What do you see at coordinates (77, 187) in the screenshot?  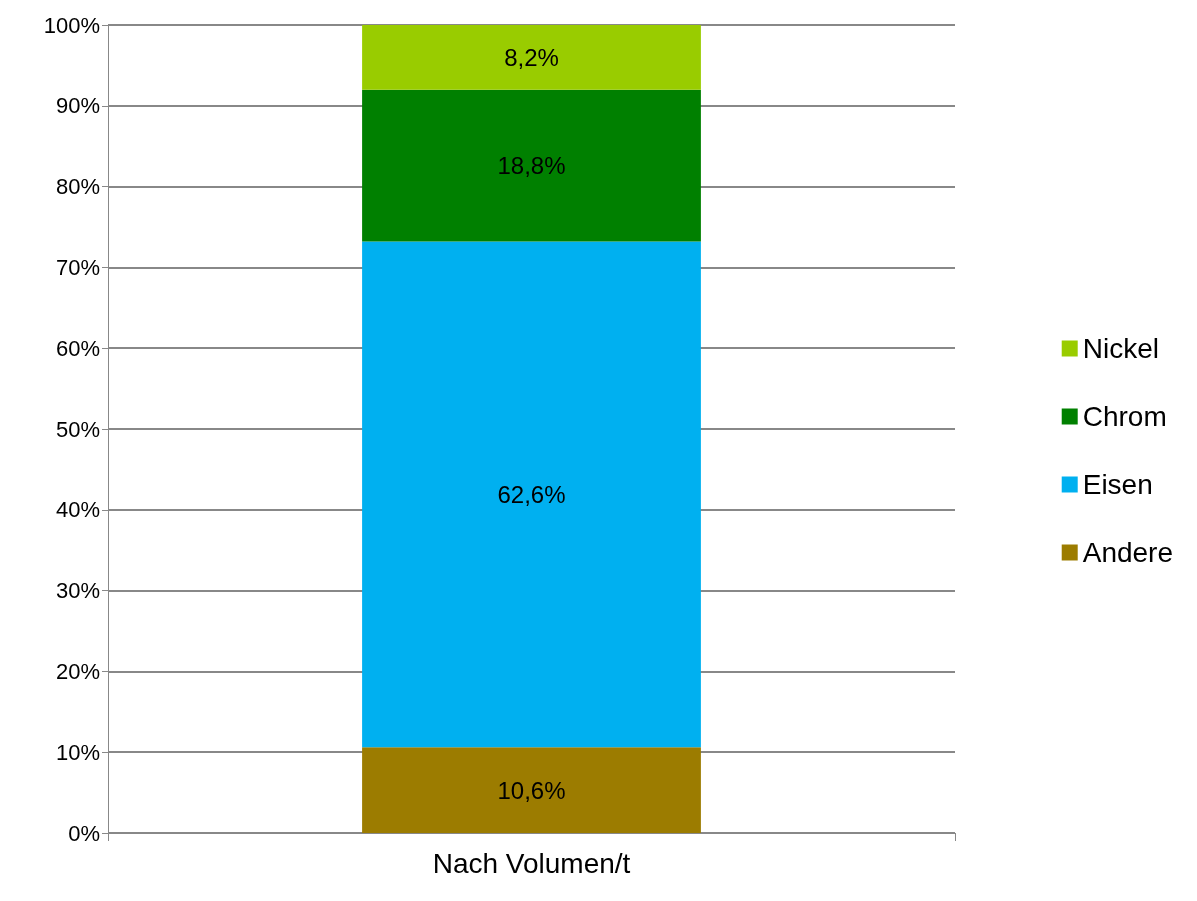 I see `y-tick-label: 80%` at bounding box center [77, 187].